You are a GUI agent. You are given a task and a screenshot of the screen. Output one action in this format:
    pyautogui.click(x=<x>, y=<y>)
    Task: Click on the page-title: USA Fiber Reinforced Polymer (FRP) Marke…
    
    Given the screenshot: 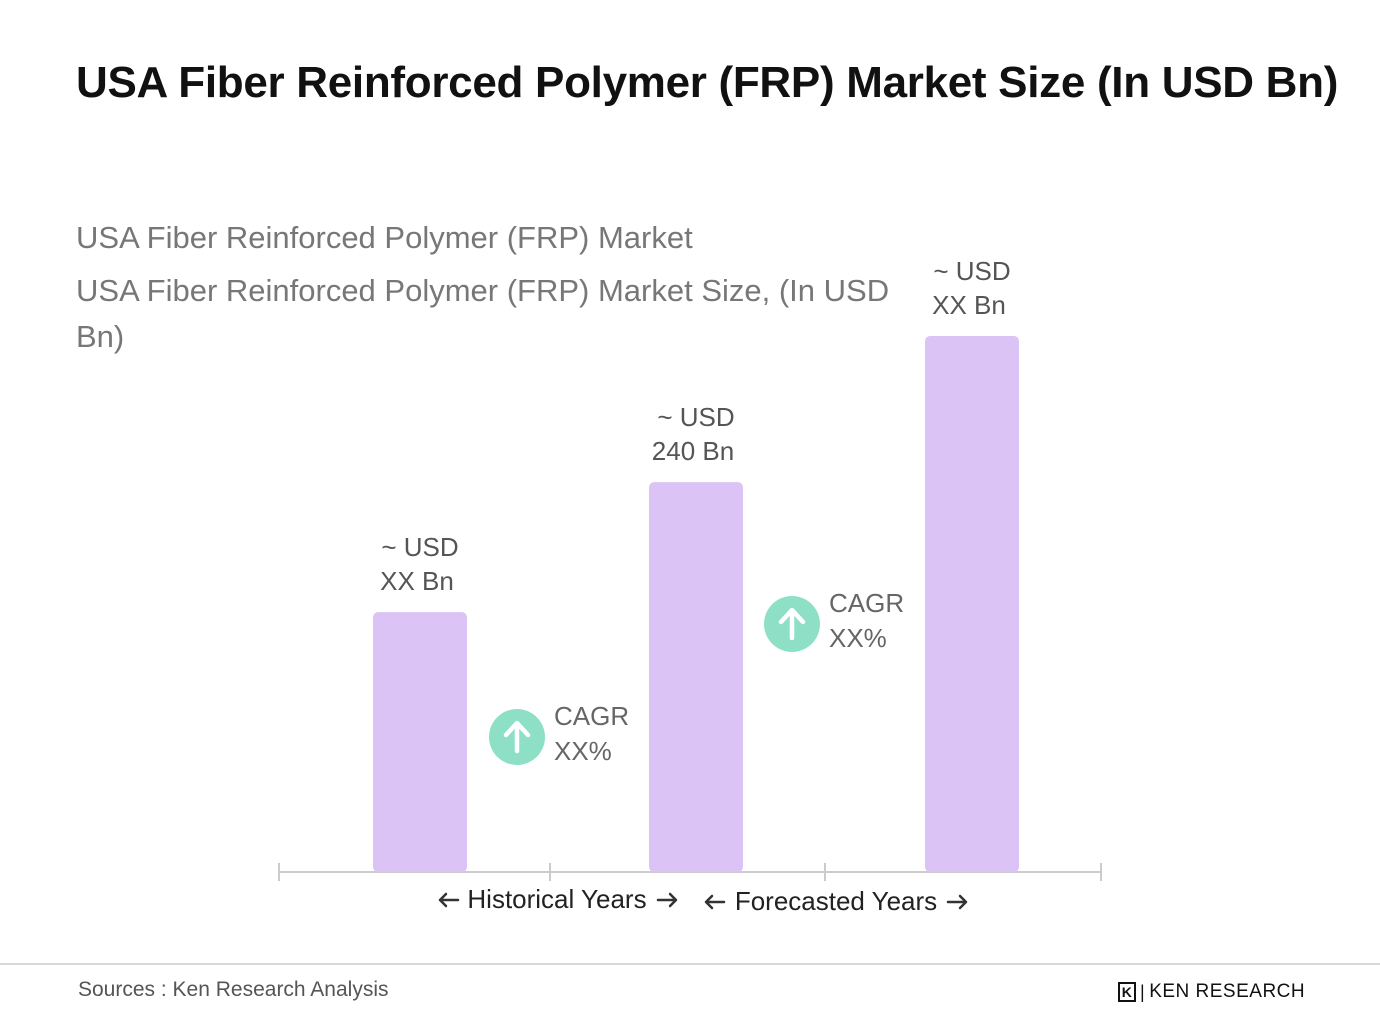 What is the action you would take?
    pyautogui.click(x=707, y=82)
    